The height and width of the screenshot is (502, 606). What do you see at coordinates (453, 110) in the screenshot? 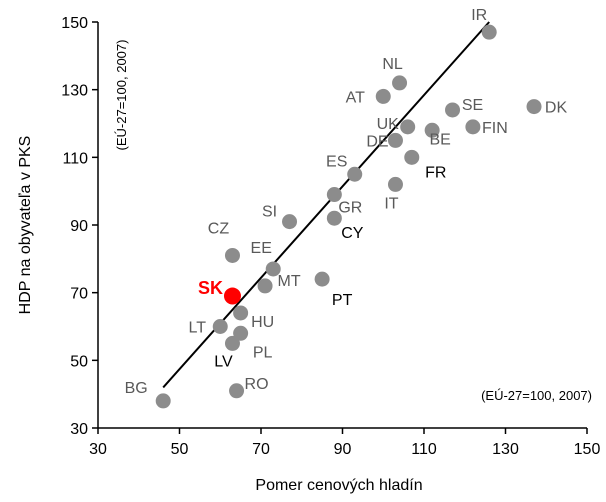
I see `point-se` at bounding box center [453, 110].